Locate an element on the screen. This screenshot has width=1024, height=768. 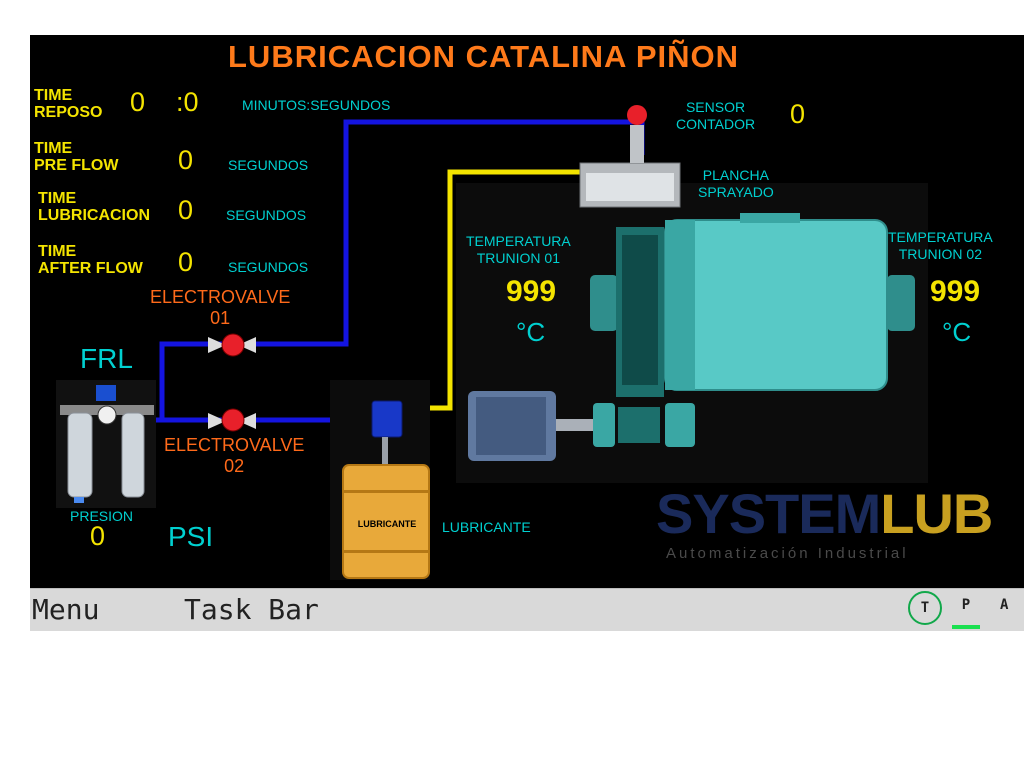
time-lubricacion-value: 0 is located at coordinates (186, 210).